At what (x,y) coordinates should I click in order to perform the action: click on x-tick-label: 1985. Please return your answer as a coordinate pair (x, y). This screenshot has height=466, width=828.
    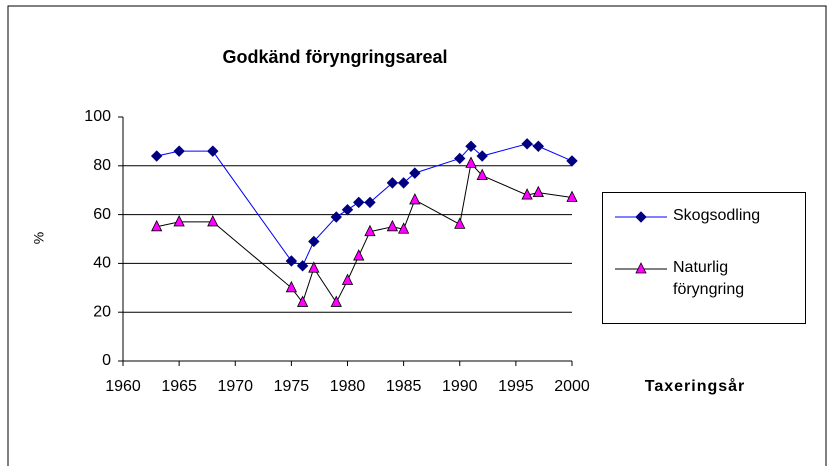
    Looking at the image, I should click on (404, 386).